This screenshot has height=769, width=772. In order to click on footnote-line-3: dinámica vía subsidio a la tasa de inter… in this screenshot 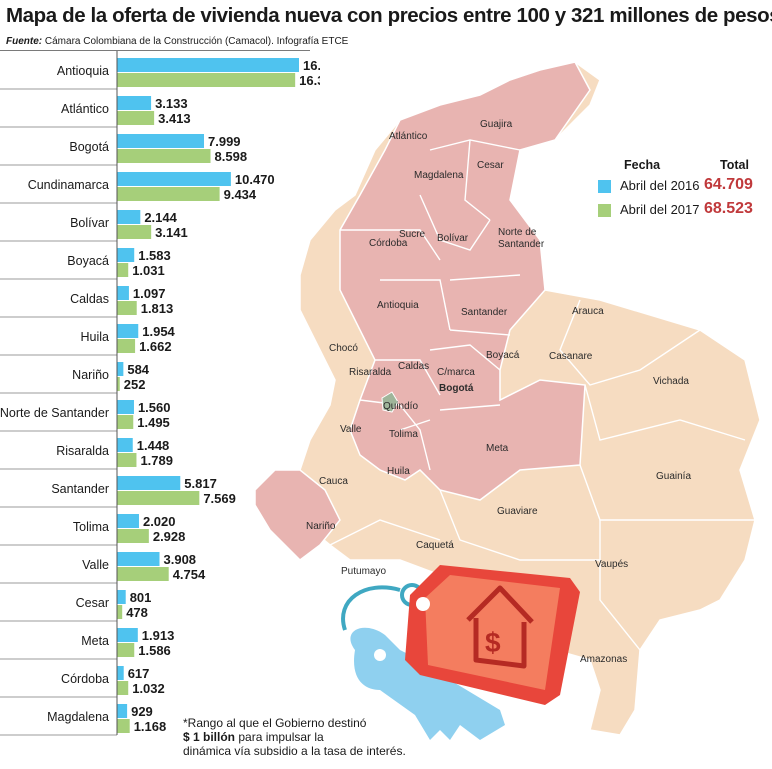, I will do `click(294, 751)`.